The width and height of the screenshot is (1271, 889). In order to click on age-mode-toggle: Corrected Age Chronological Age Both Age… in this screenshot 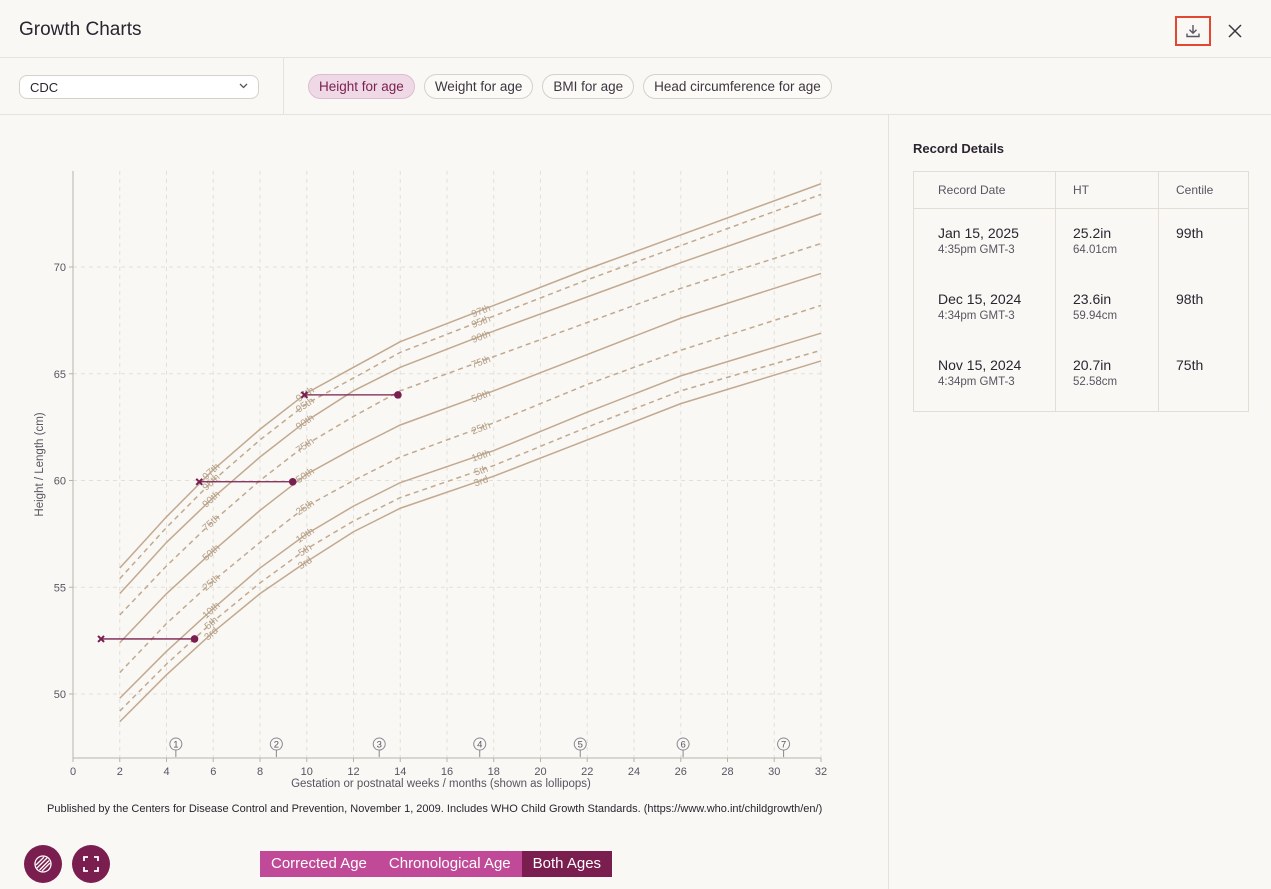, I will do `click(436, 864)`.